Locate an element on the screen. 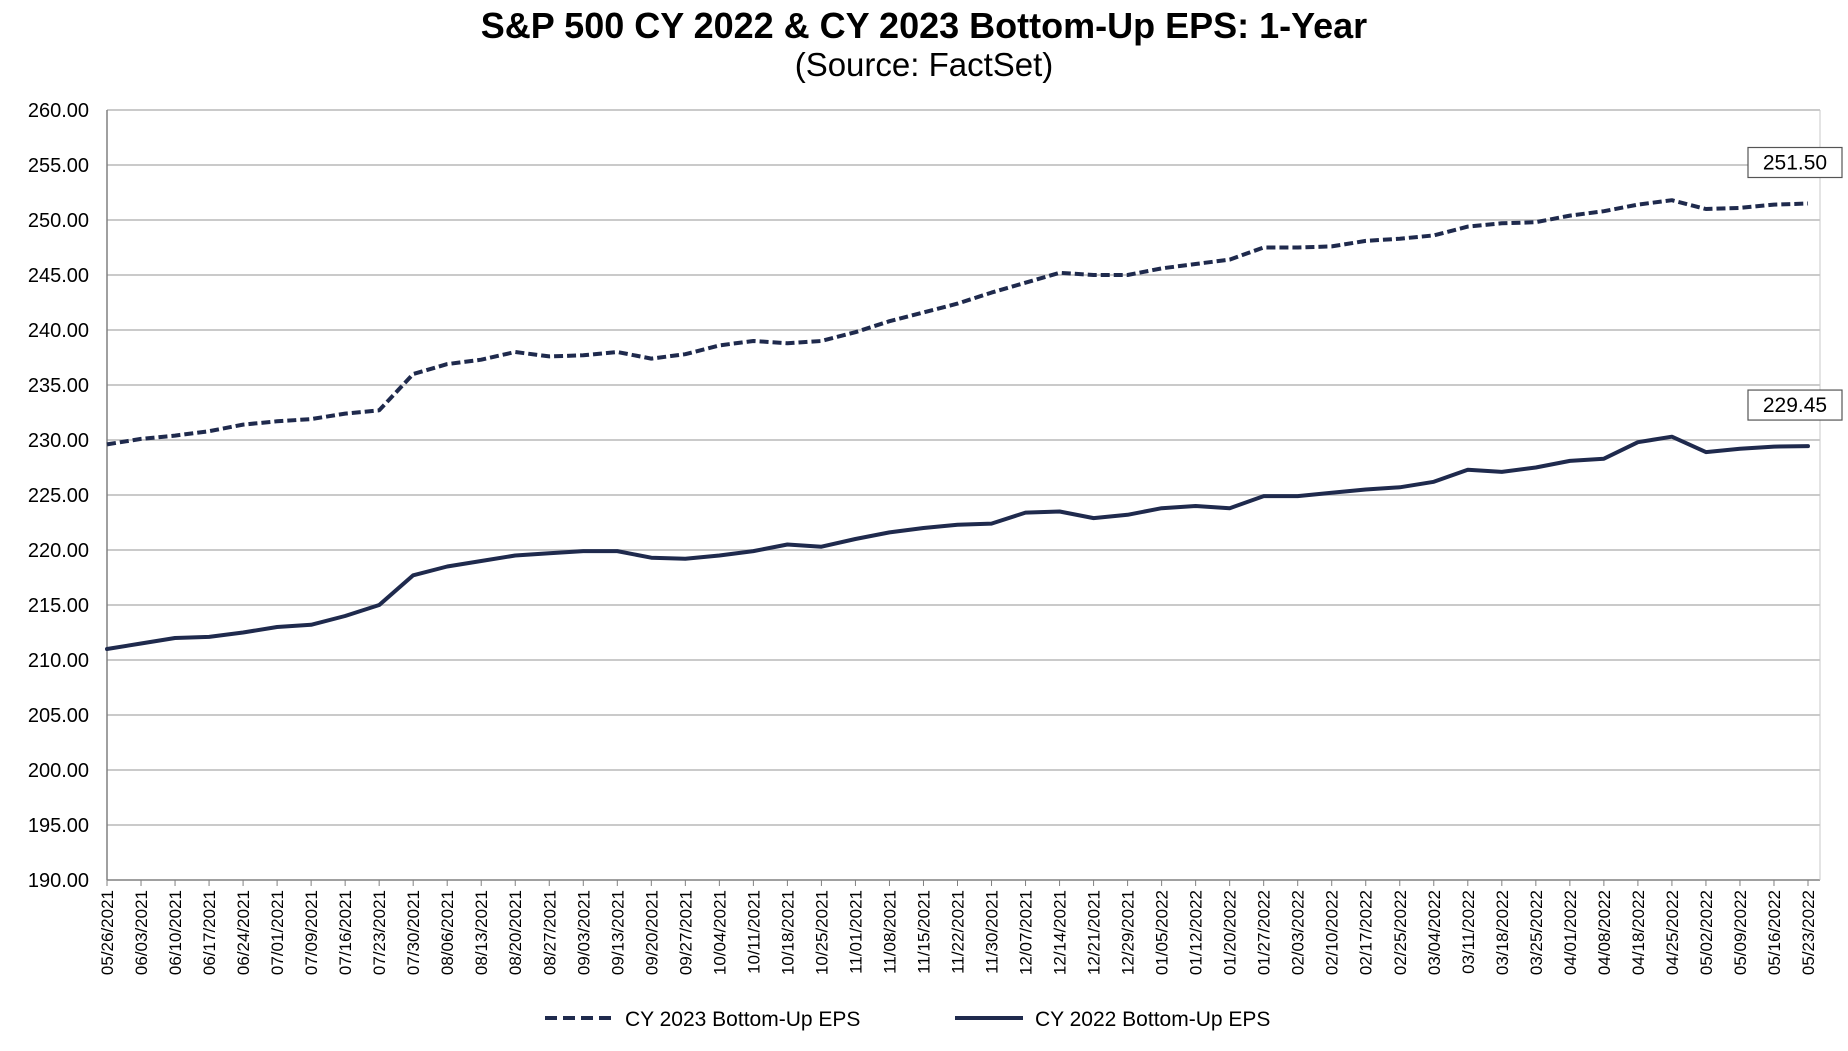 This screenshot has width=1848, height=1051. end-value-label: 229.45 is located at coordinates (1795, 405).